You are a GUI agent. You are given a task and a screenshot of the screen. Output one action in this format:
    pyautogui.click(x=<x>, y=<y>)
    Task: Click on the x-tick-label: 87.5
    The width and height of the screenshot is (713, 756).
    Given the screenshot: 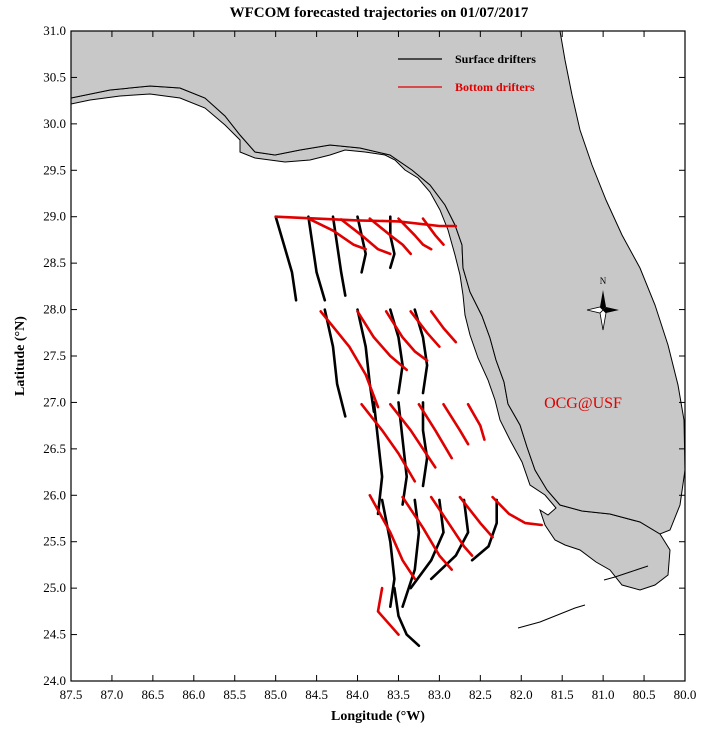 What is the action you would take?
    pyautogui.click(x=71, y=694)
    